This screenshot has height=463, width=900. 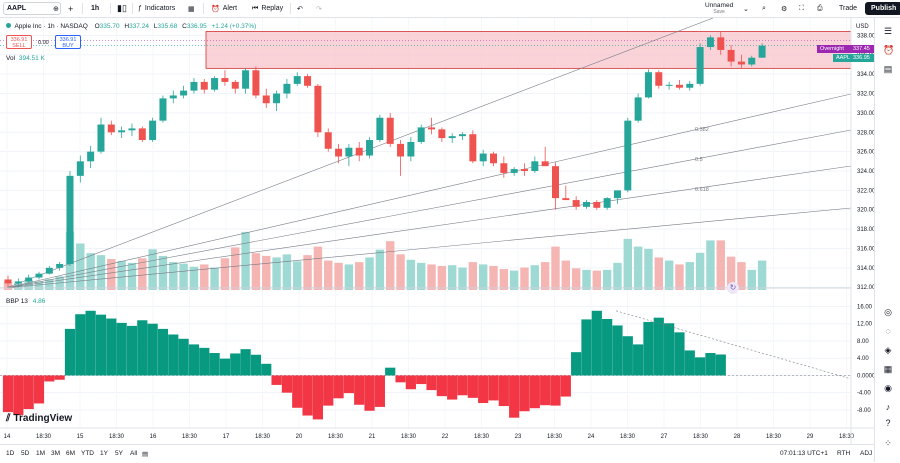 What do you see at coordinates (699, 160) in the screenshot?
I see `fib-label: 0.5` at bounding box center [699, 160].